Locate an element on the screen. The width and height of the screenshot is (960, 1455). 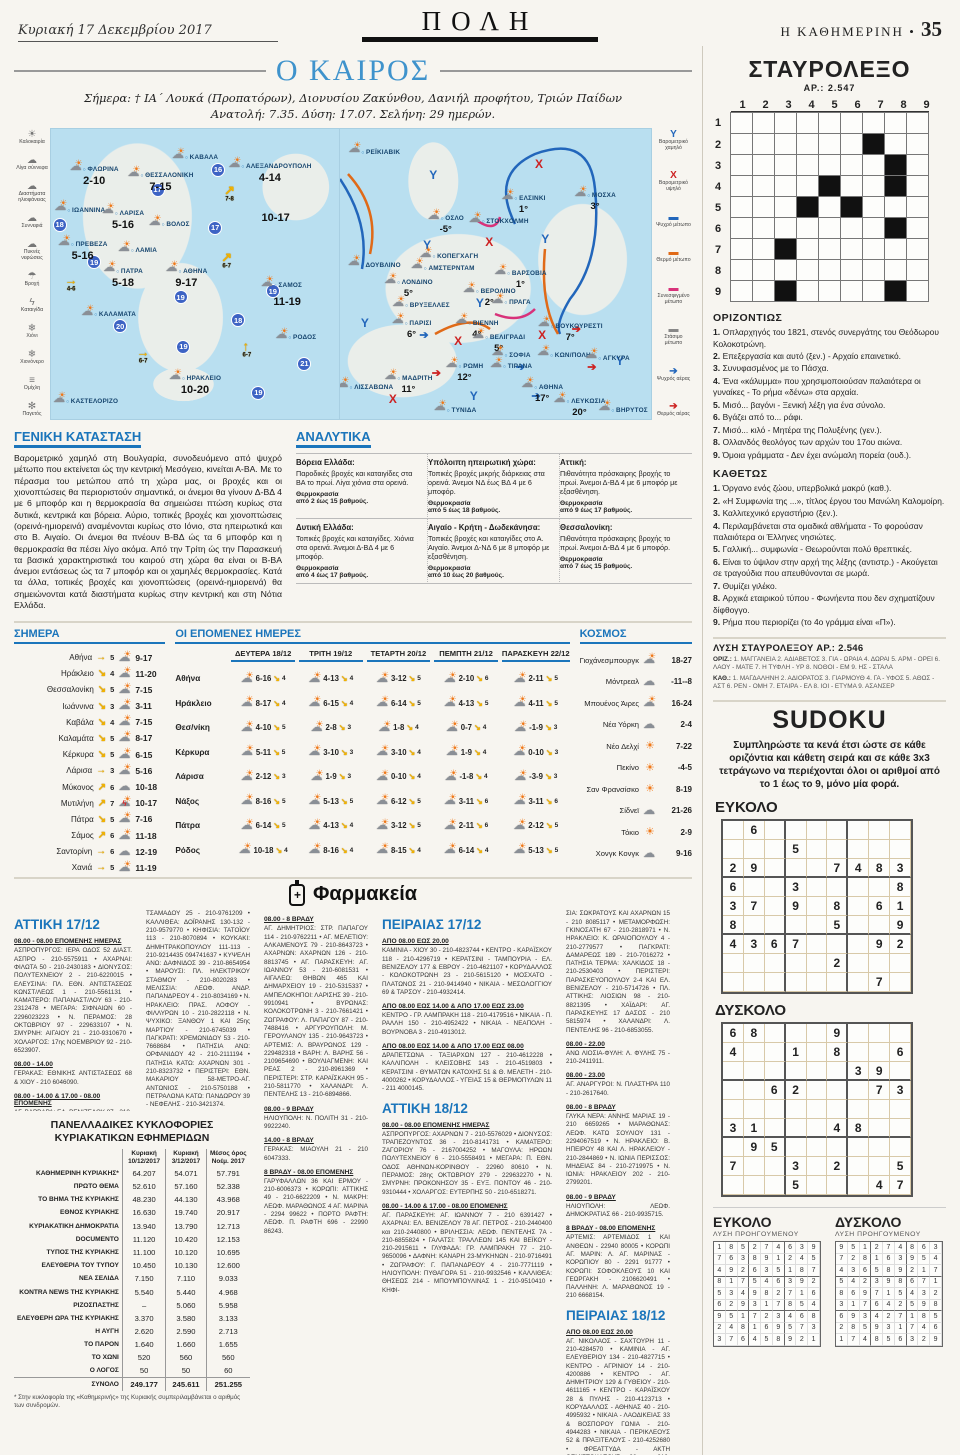
world-row: Μπουένος Άιρες ☀ ☁ 16-24 is located at coordinates (636, 703).